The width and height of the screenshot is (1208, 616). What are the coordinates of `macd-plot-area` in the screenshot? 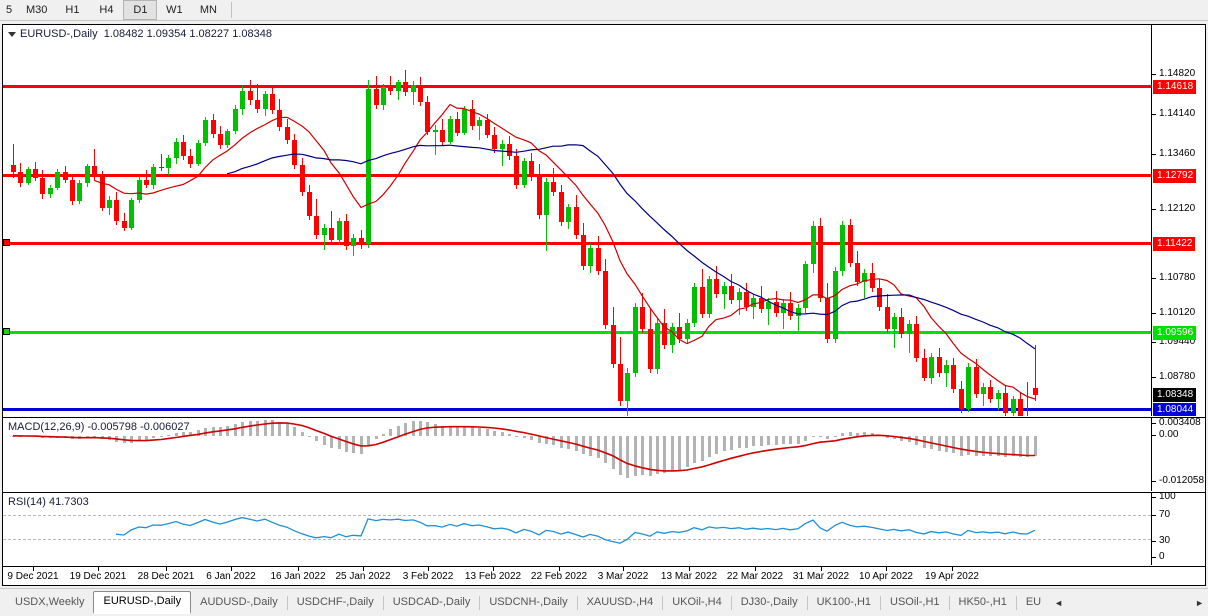 It's located at (577, 454).